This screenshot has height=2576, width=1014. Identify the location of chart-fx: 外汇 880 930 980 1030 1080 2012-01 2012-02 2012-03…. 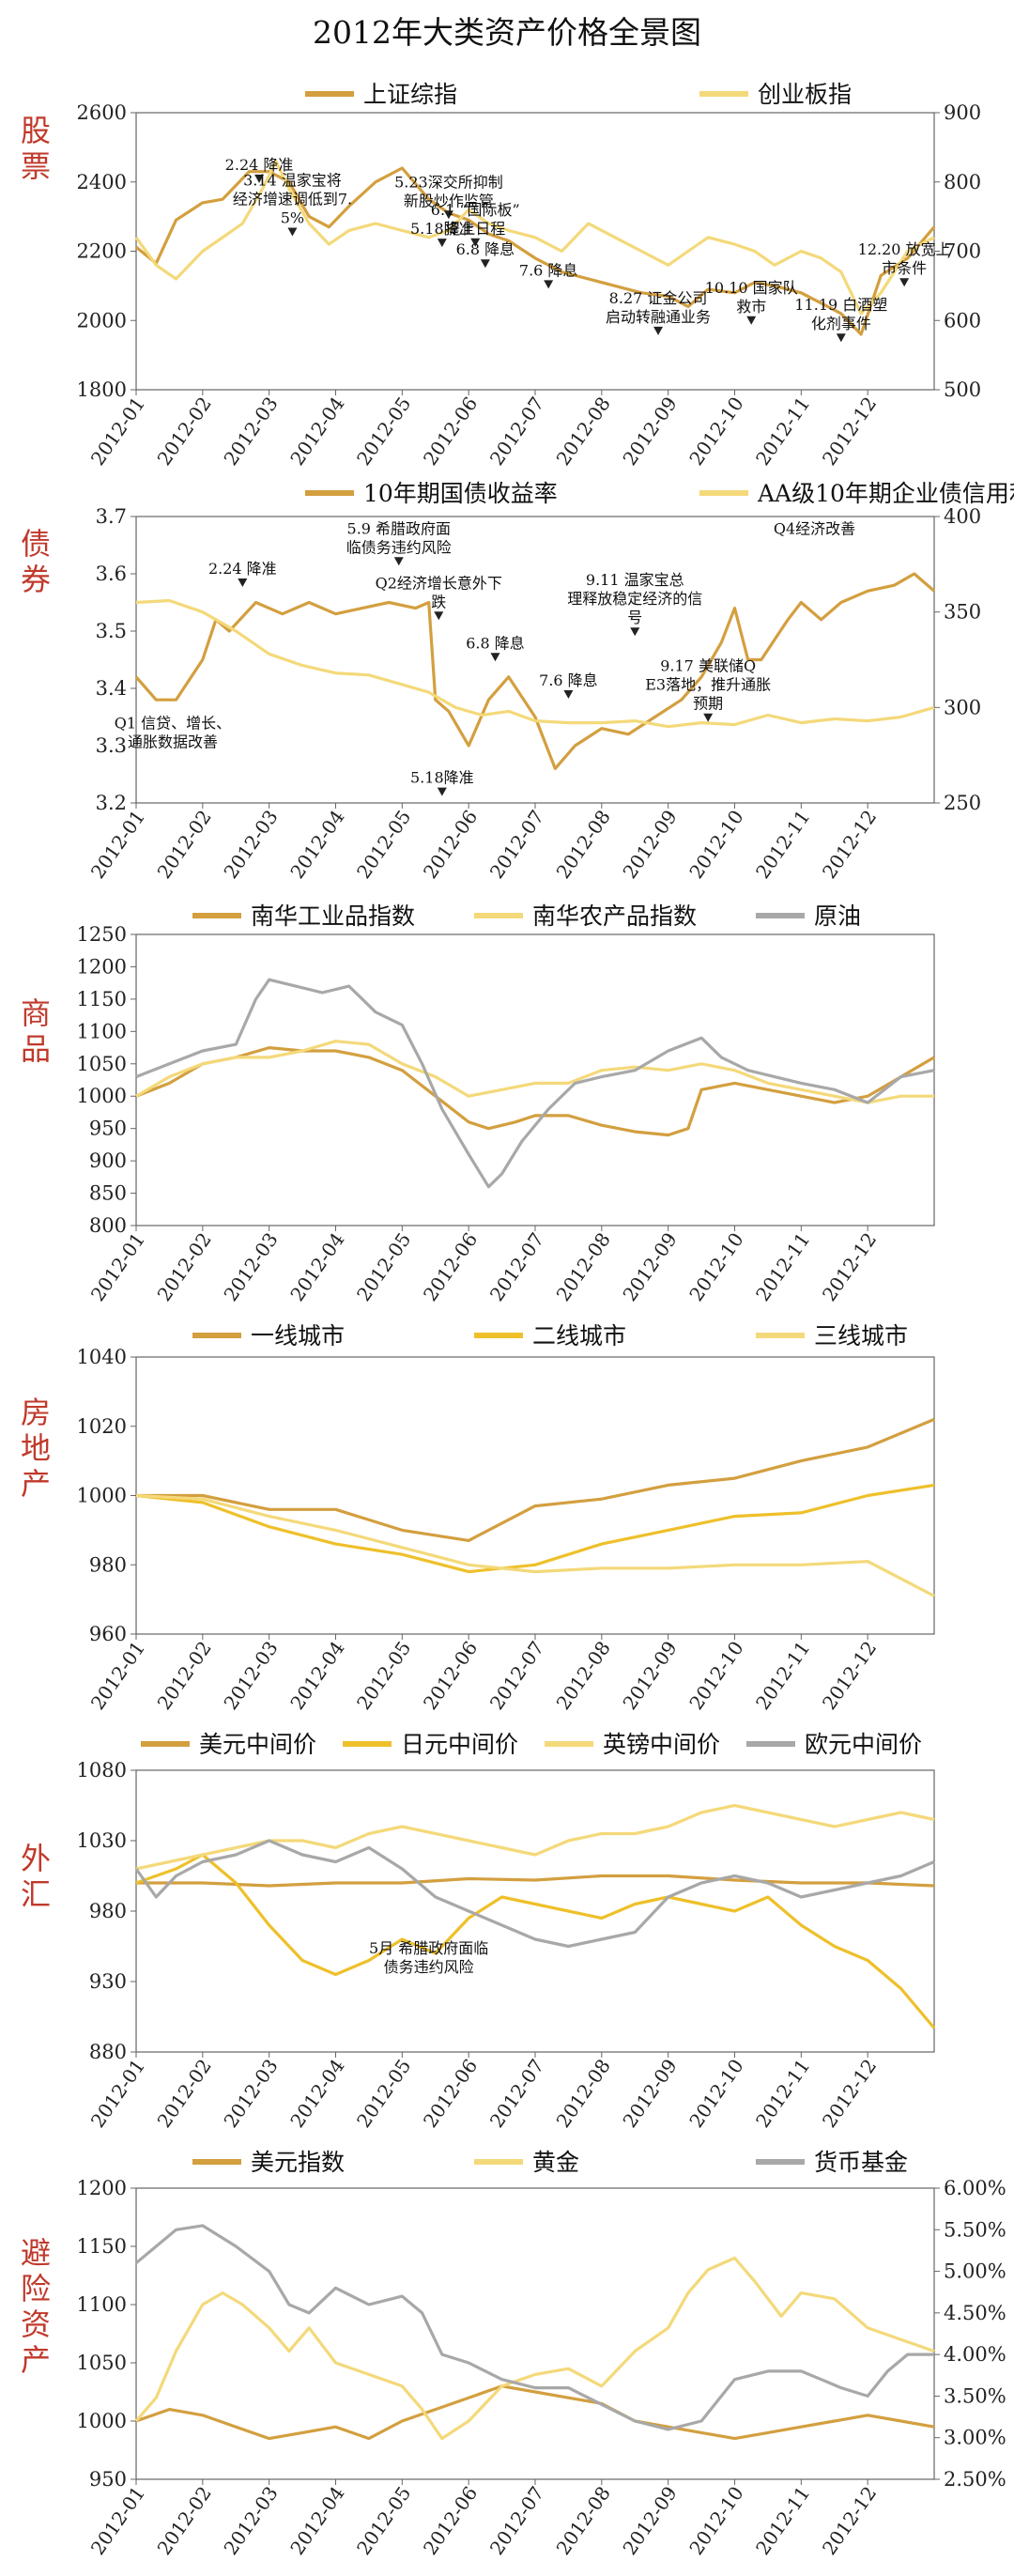
(479, 1932).